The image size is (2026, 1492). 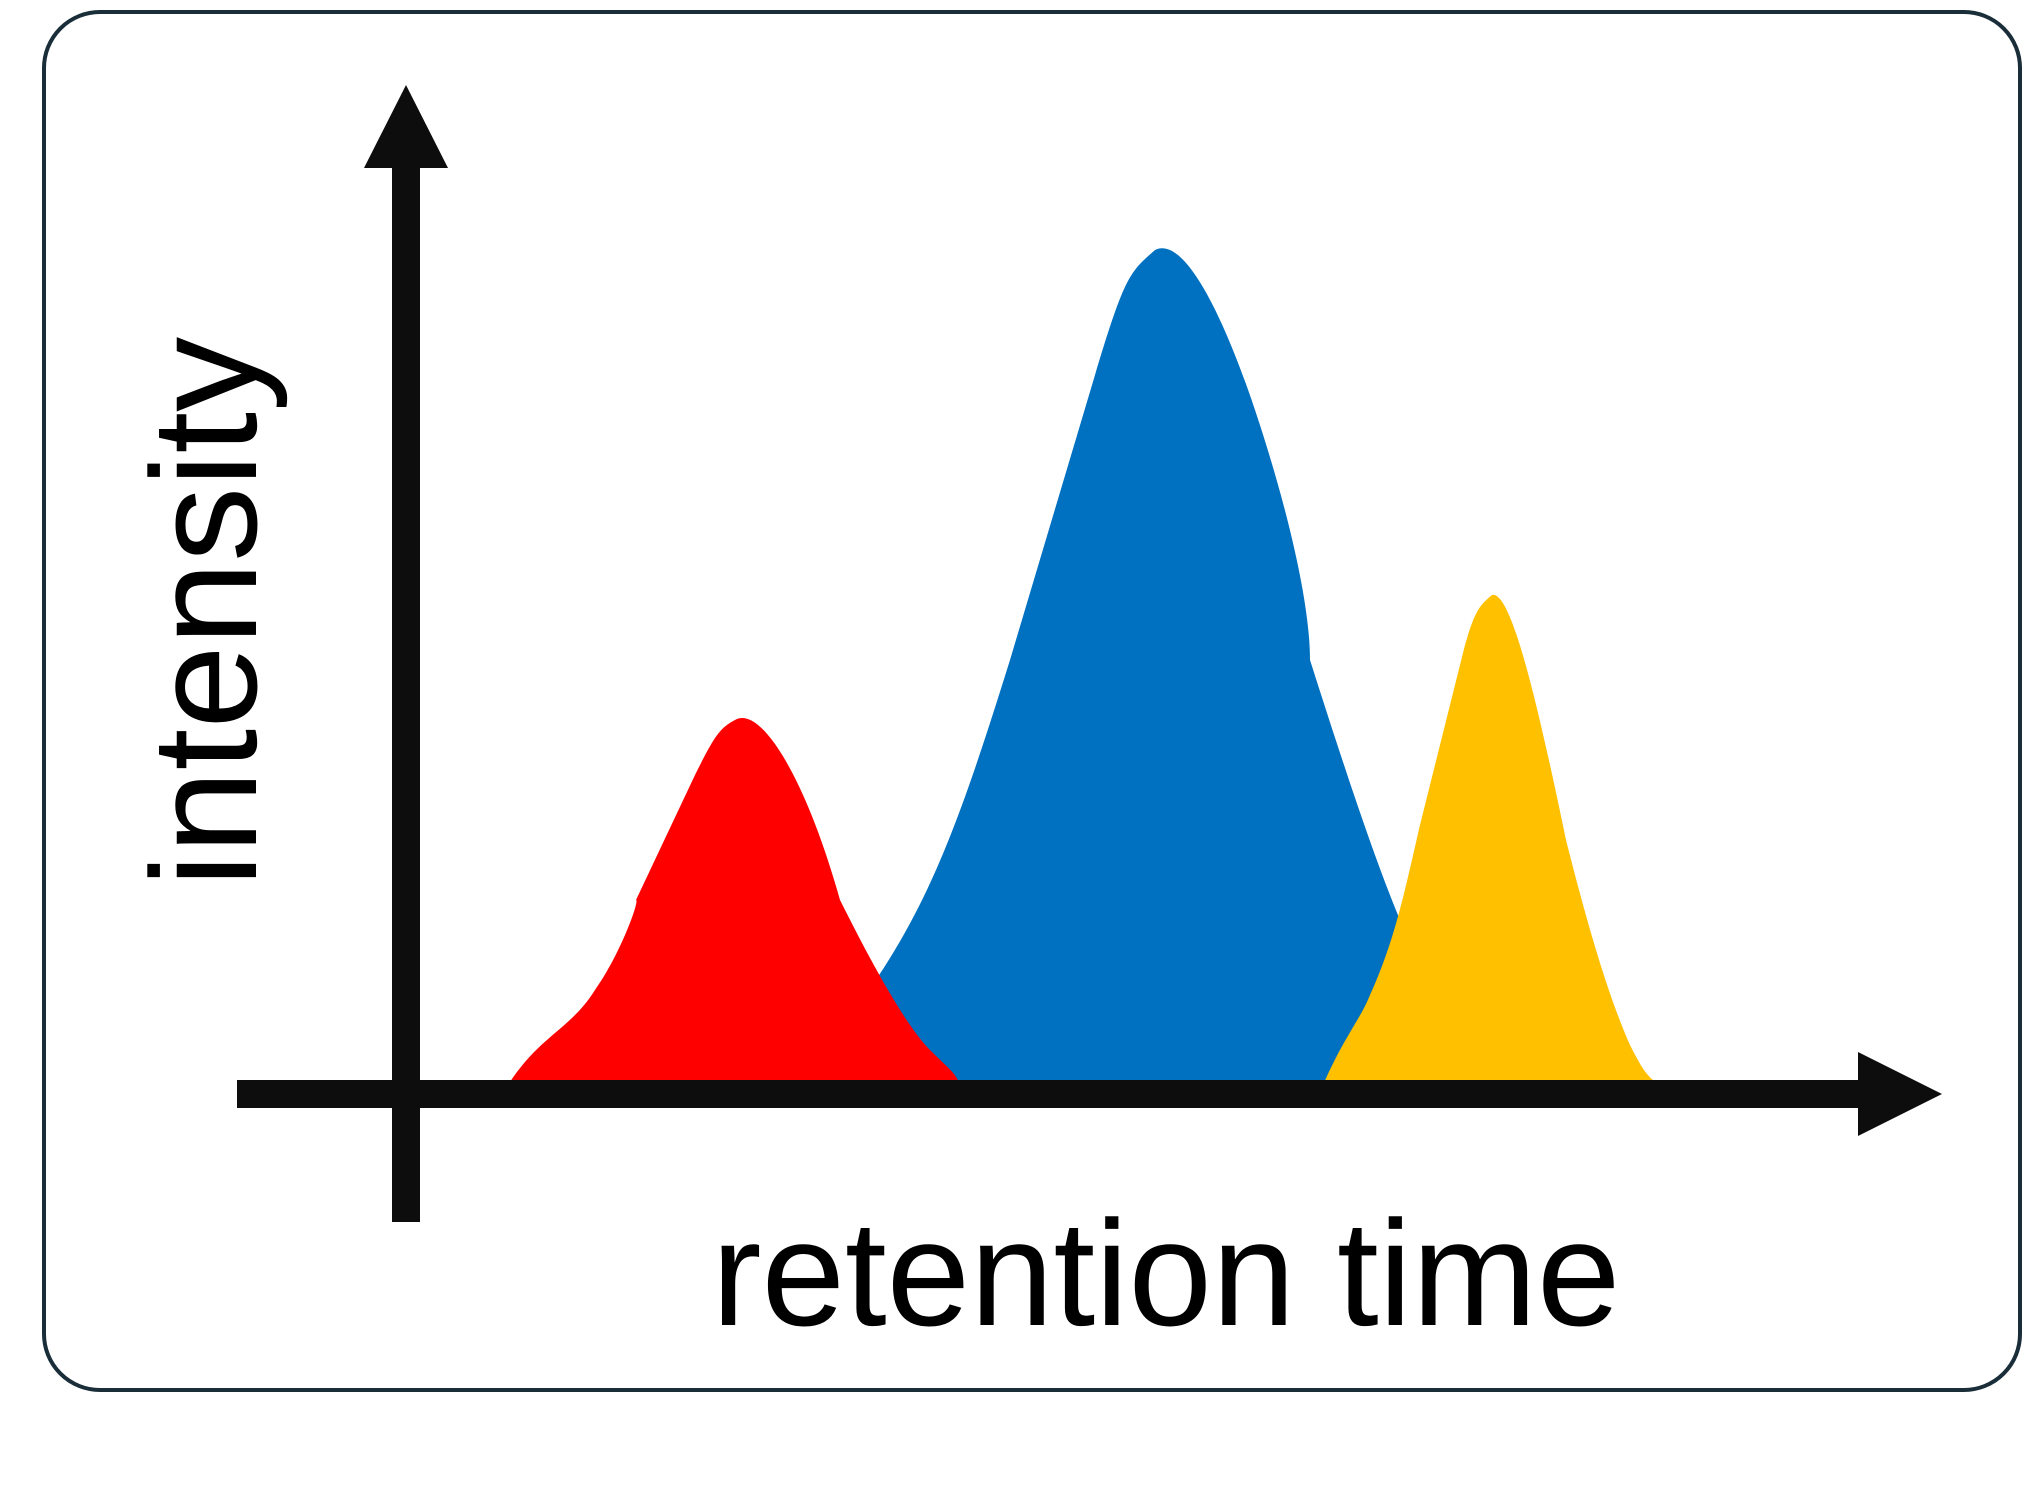 I want to click on x-axis-line, so click(x=1048, y=1094).